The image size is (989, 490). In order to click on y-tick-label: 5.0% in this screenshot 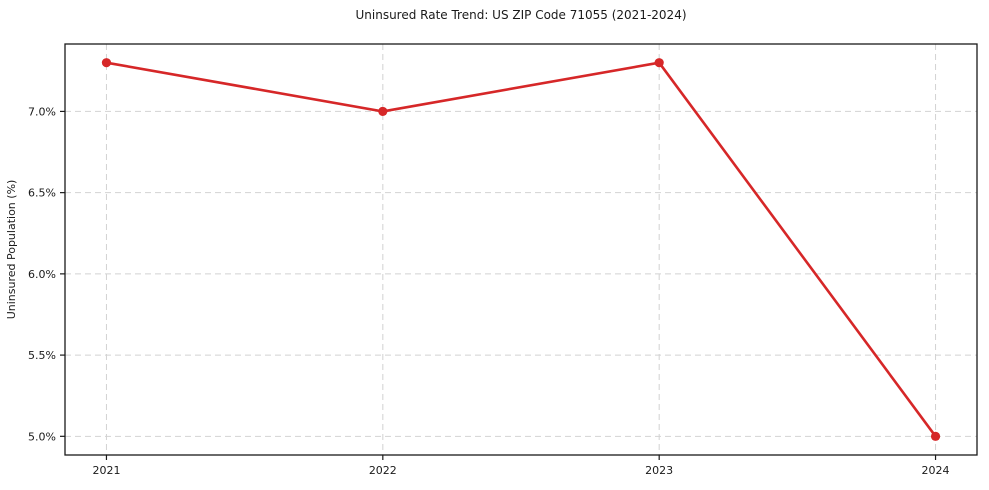, I will do `click(42, 436)`.